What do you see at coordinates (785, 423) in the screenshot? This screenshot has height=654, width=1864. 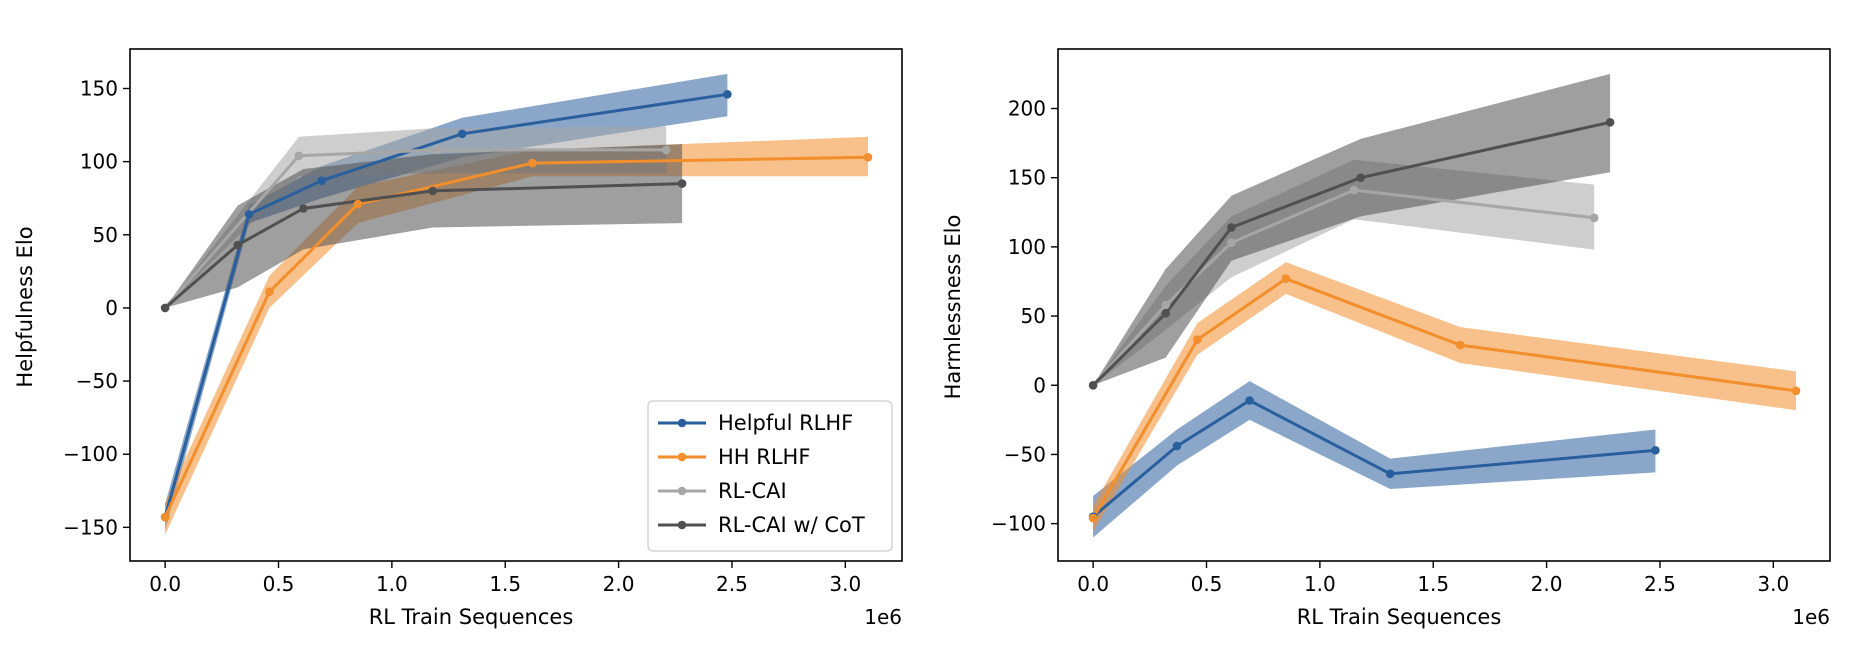 I see `legend-label-helpful-rlhf: Helpful RLHF` at bounding box center [785, 423].